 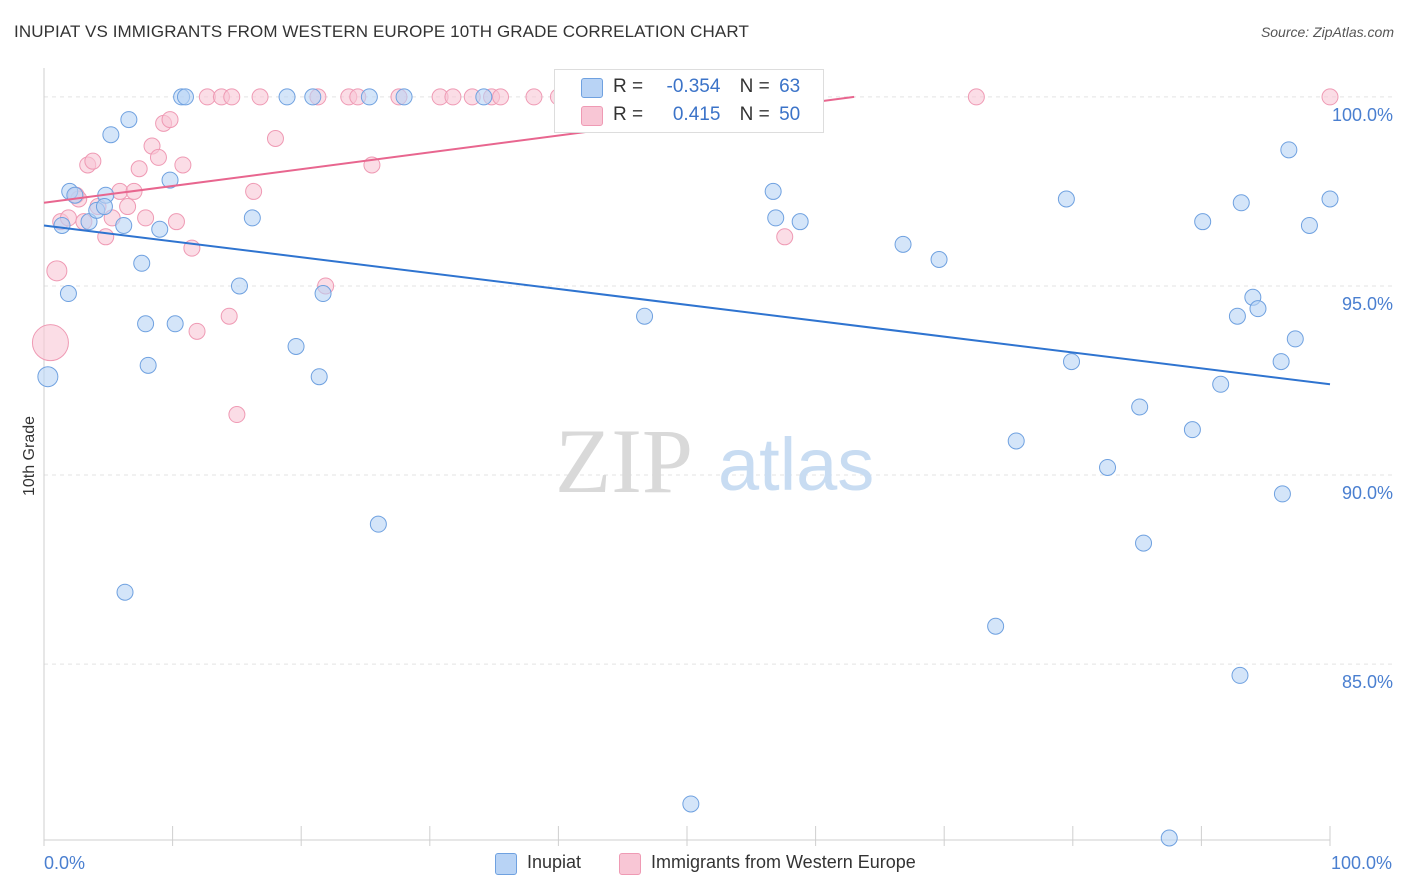 What do you see at coordinates (630, 864) in the screenshot?
I see `bottom-legend-swatch-immigrants` at bounding box center [630, 864].